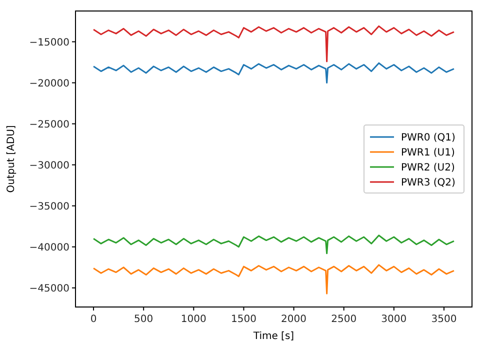 This screenshot has width=483, height=347. What do you see at coordinates (444, 319) in the screenshot?
I see `x-tick-label: 3500` at bounding box center [444, 319].